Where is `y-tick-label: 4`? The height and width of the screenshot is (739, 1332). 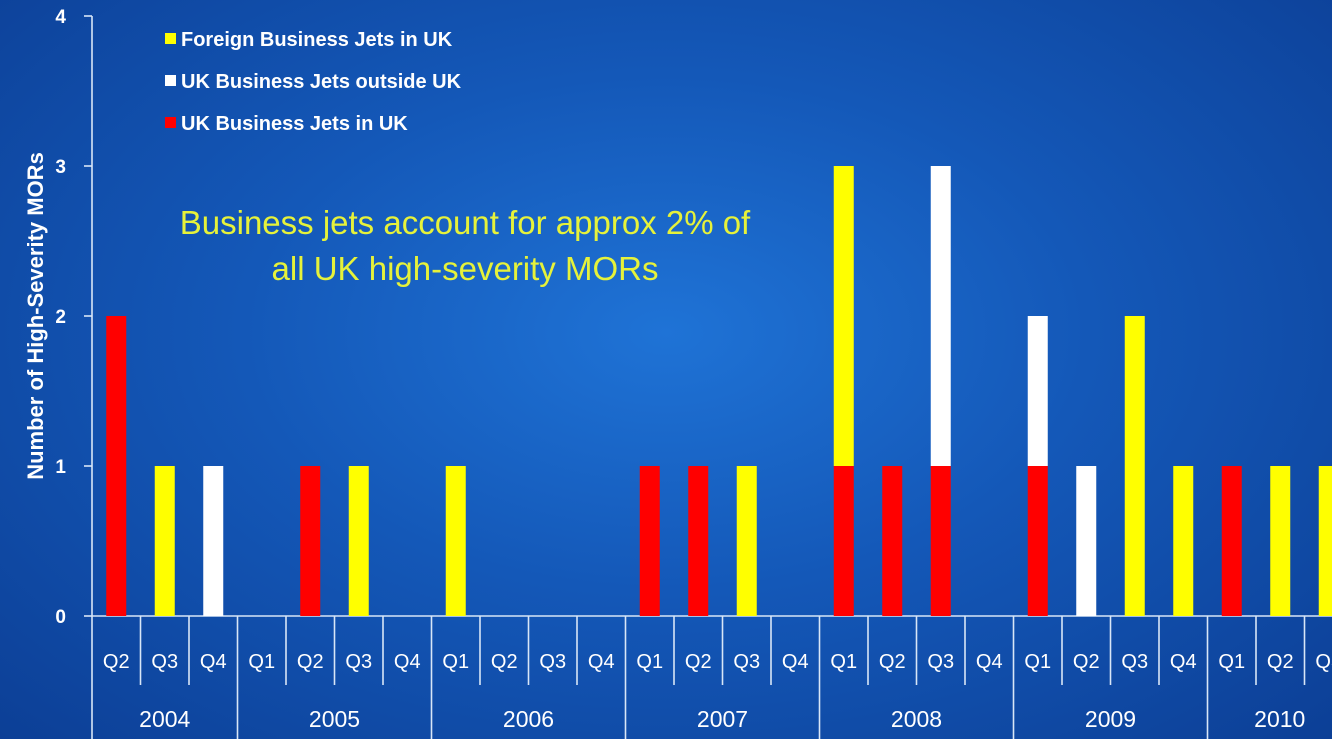
y-tick-label: 4 is located at coordinates (60, 17).